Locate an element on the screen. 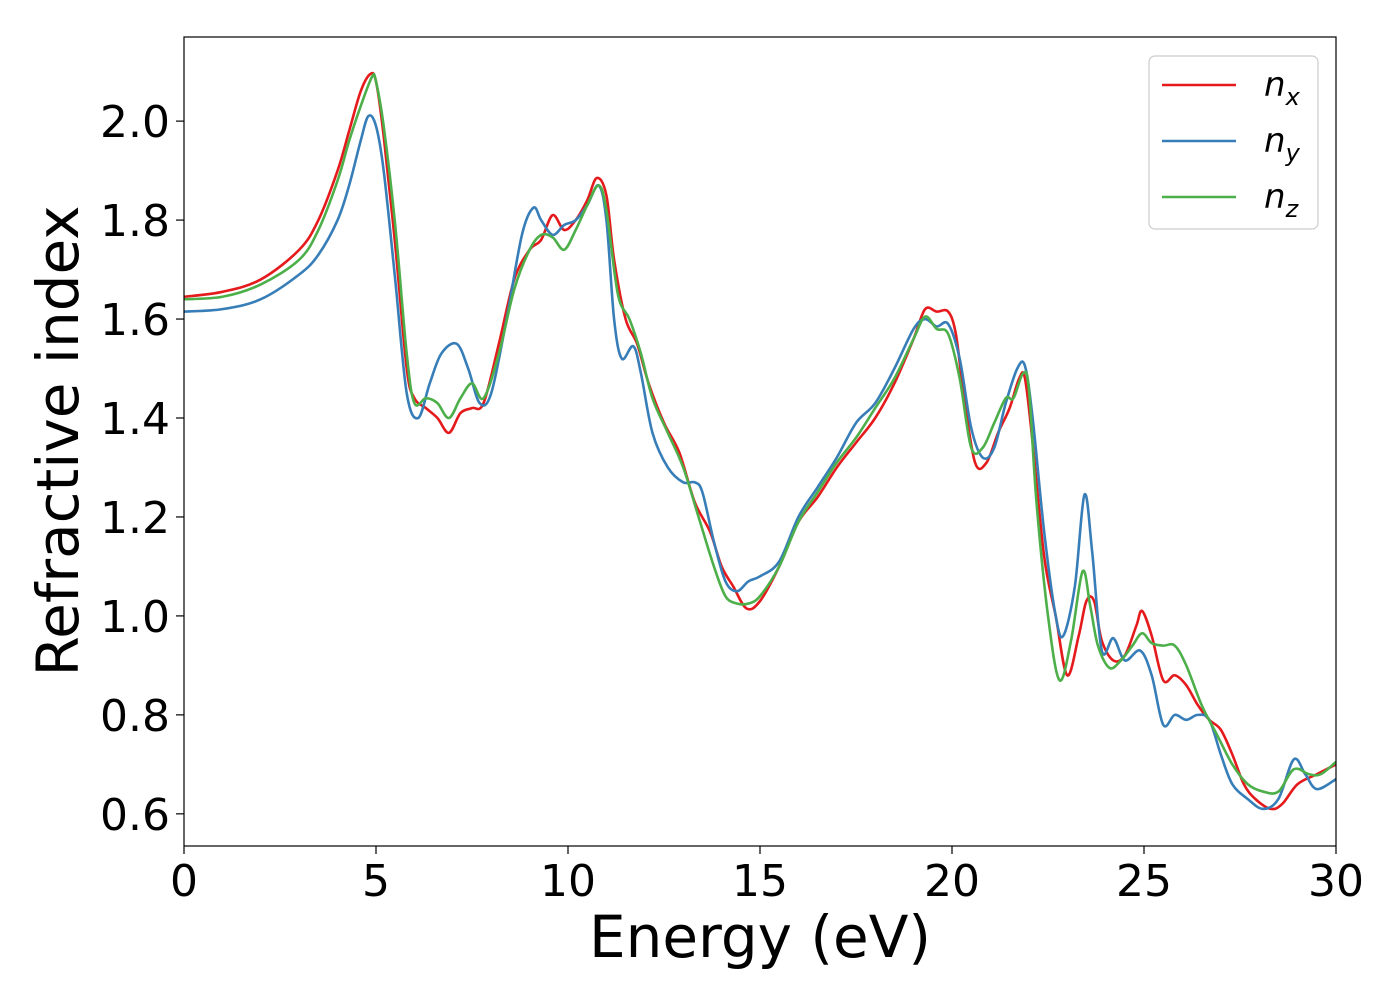  legend-box is located at coordinates (1233, 142).